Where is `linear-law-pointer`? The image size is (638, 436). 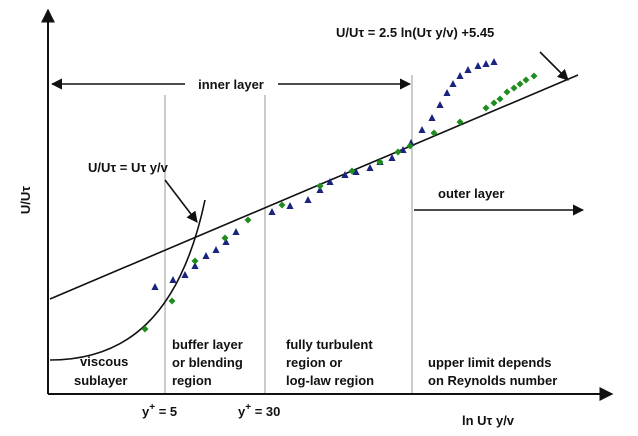
linear-law-pointer is located at coordinates (181, 201).